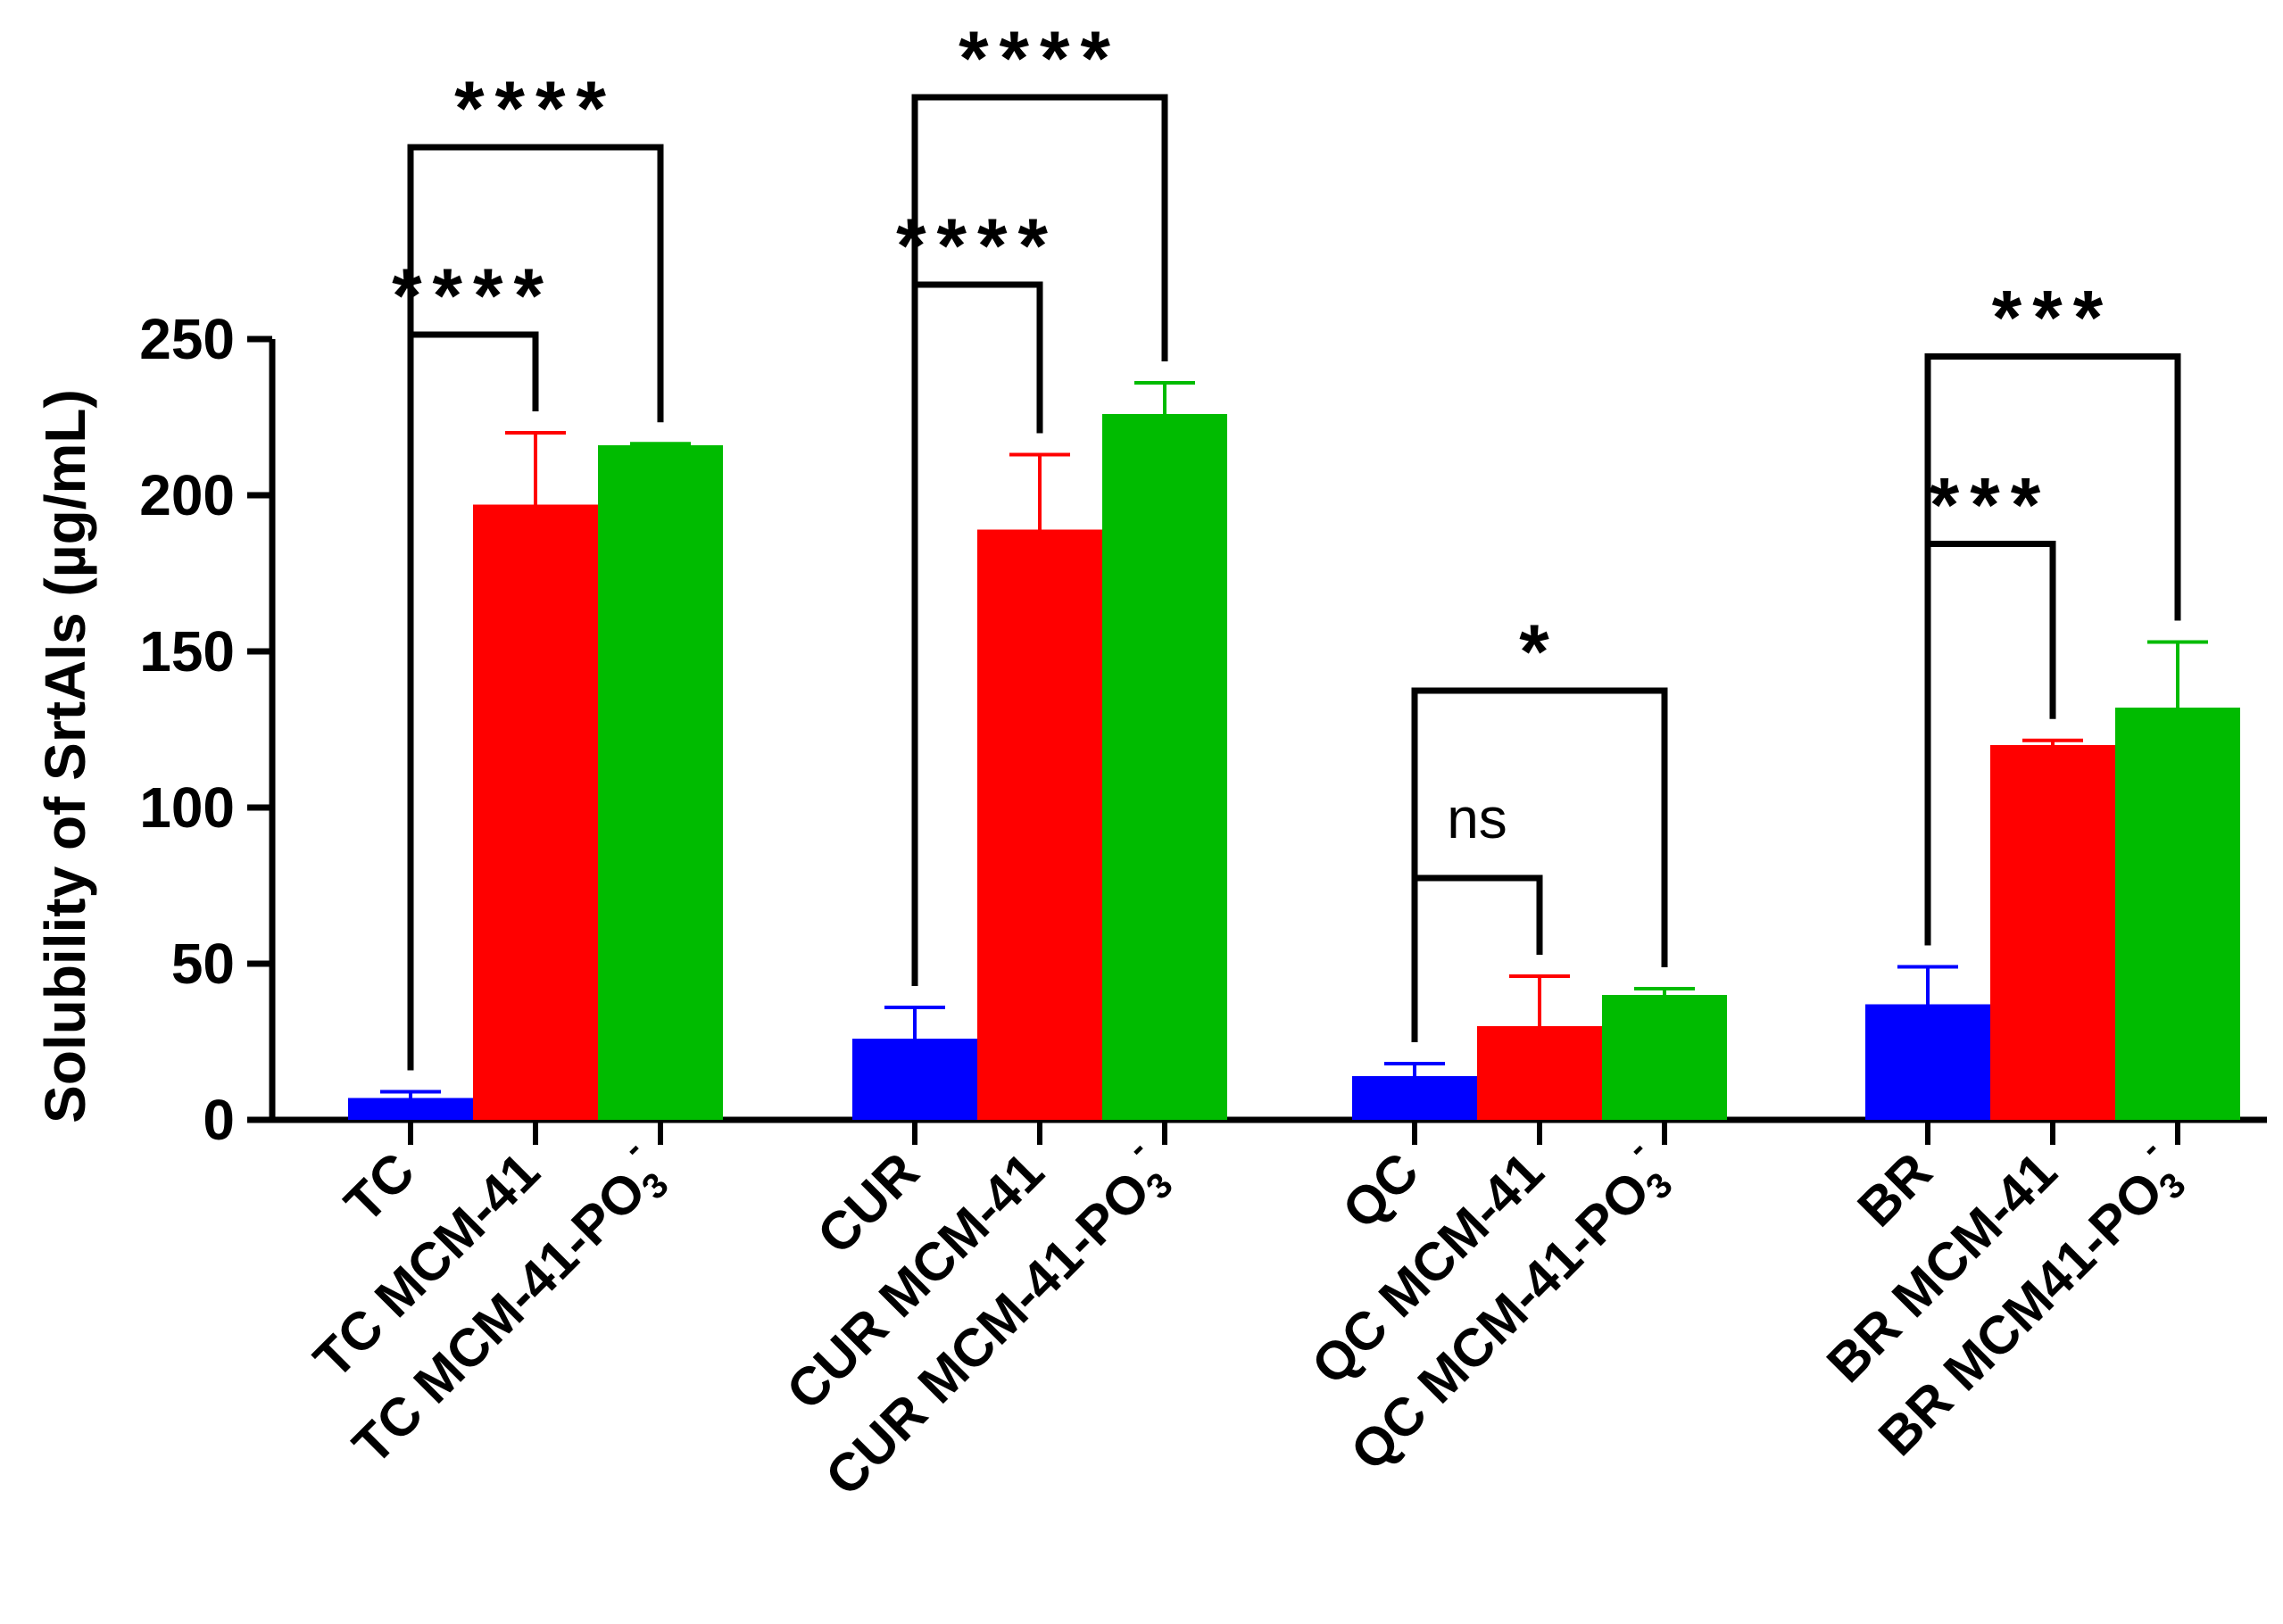 This screenshot has height=1624, width=2283. Describe the element at coordinates (187, 807) in the screenshot. I see `y-tick-label: 100` at that location.